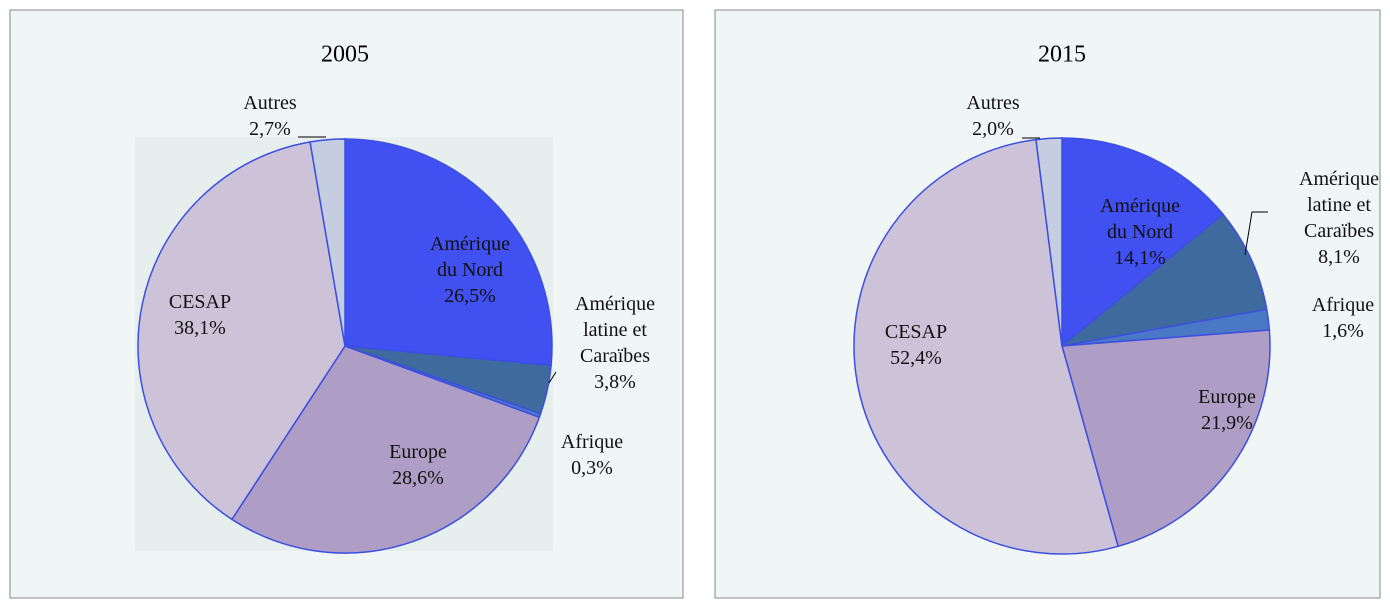  I want to click on slice-label: CESAP 52,4%, so click(916, 345).